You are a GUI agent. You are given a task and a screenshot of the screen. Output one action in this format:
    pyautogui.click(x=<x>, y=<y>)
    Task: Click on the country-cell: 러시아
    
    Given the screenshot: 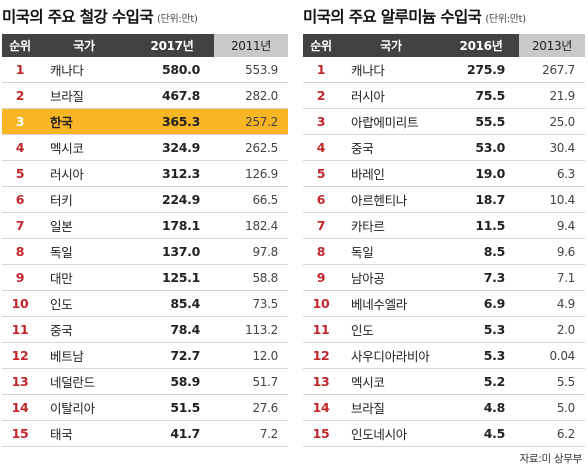 What is the action you would take?
    pyautogui.click(x=84, y=173)
    